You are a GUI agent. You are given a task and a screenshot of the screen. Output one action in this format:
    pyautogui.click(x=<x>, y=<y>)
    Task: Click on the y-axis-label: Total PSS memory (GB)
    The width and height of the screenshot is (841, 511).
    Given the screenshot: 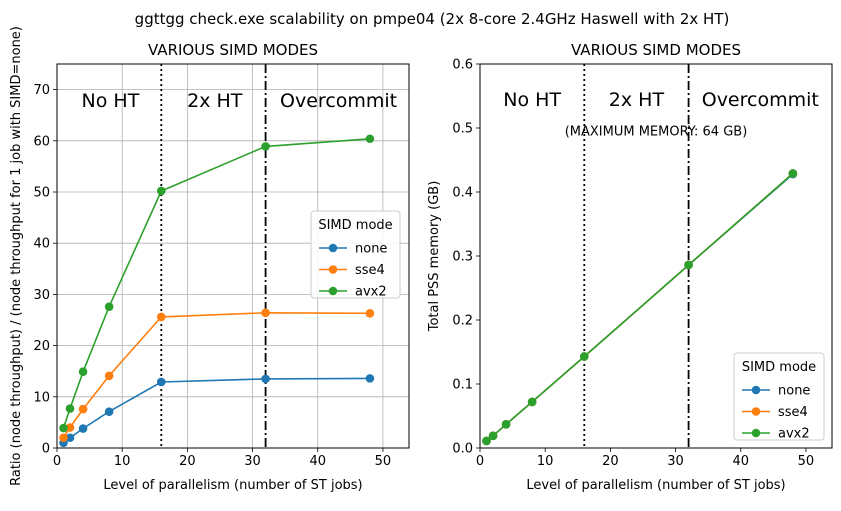 What is the action you would take?
    pyautogui.click(x=434, y=257)
    